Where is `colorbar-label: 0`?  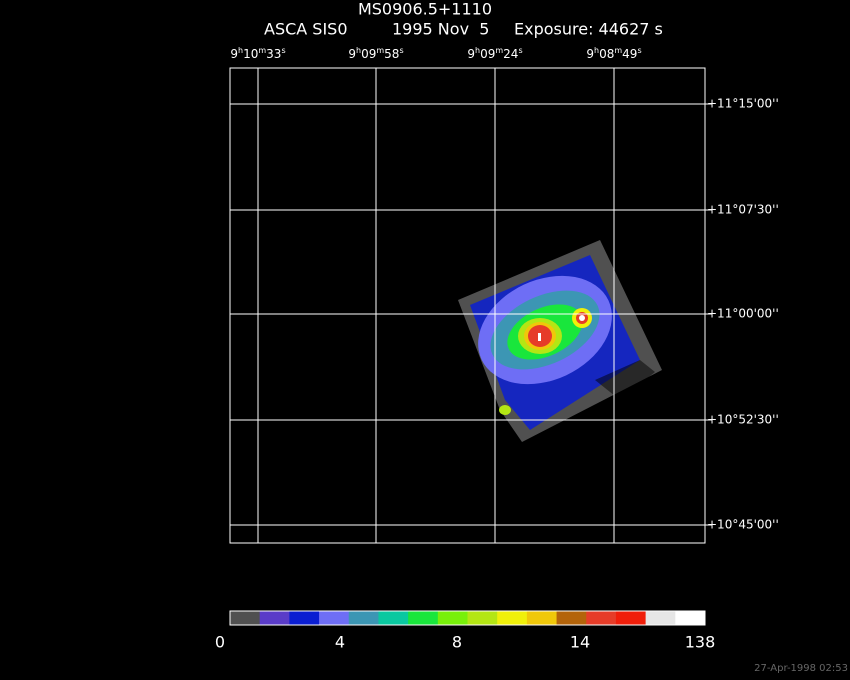 colorbar-label: 0 is located at coordinates (220, 642).